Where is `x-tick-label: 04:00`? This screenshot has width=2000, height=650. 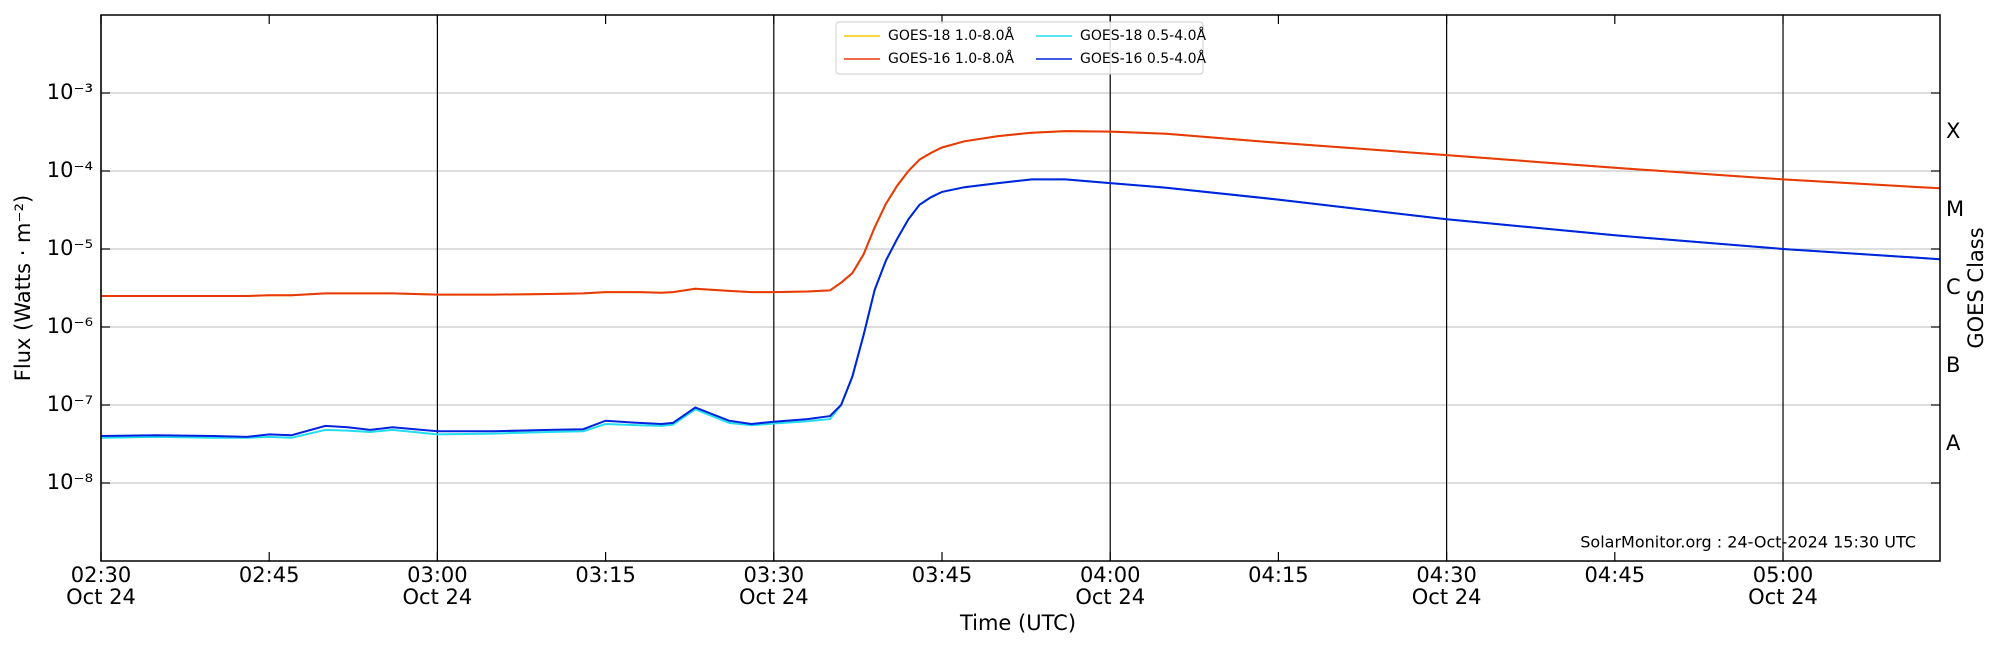
x-tick-label: 04:00 is located at coordinates (1110, 575).